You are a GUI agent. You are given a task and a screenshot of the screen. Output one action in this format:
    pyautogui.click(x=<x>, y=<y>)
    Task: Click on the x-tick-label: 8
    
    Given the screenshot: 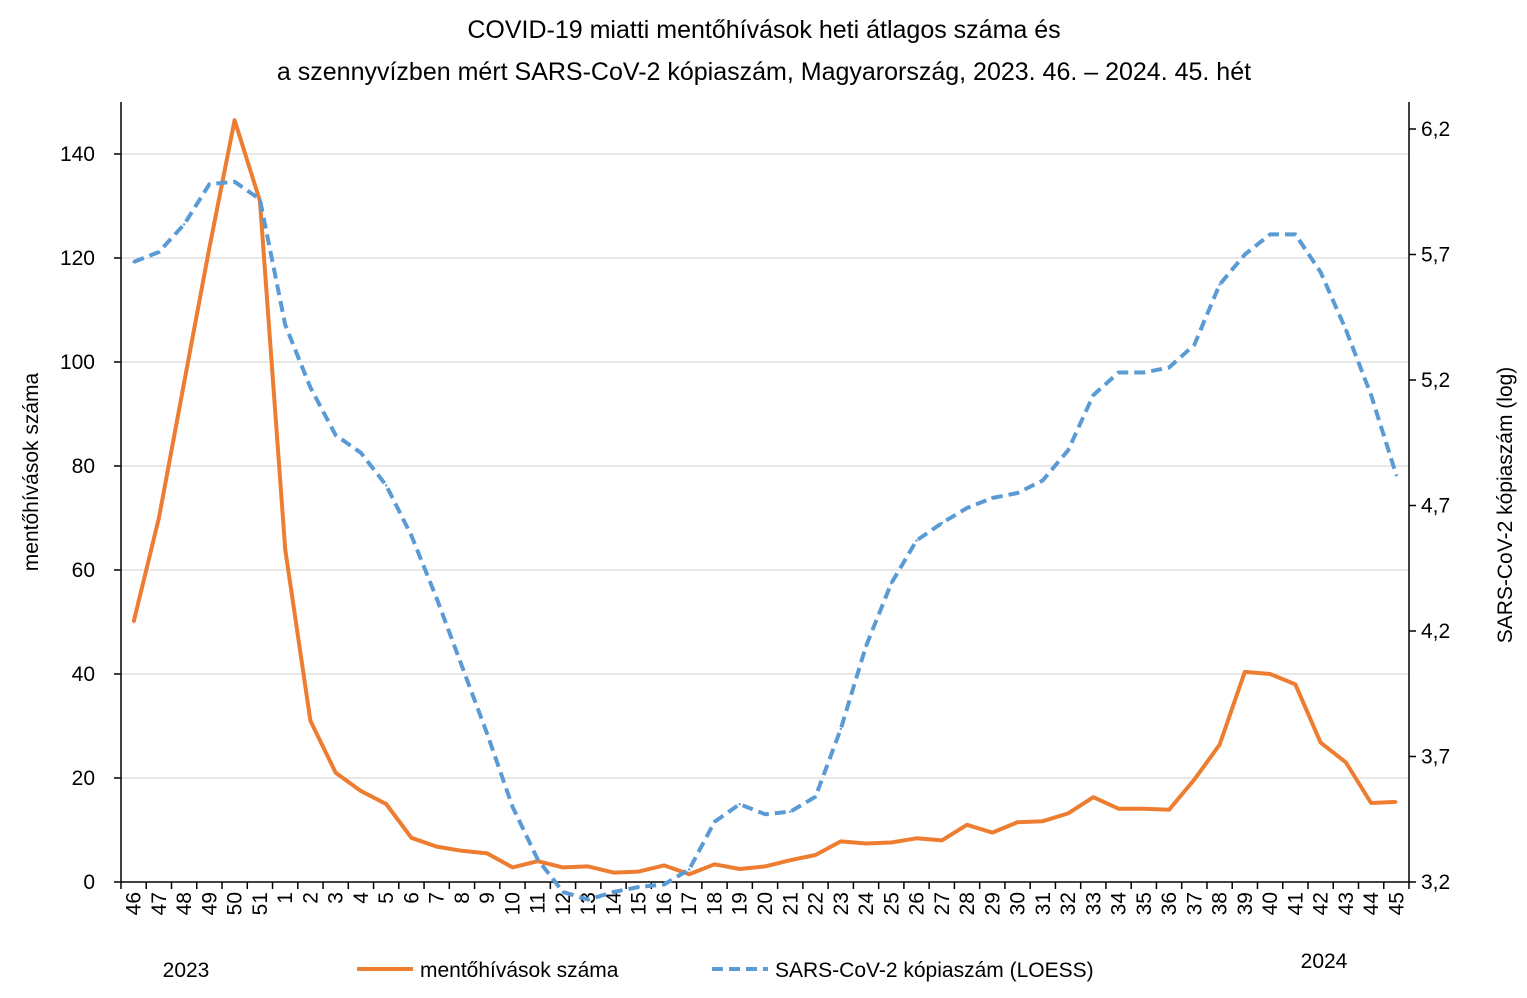 What is the action you would take?
    pyautogui.click(x=462, y=898)
    